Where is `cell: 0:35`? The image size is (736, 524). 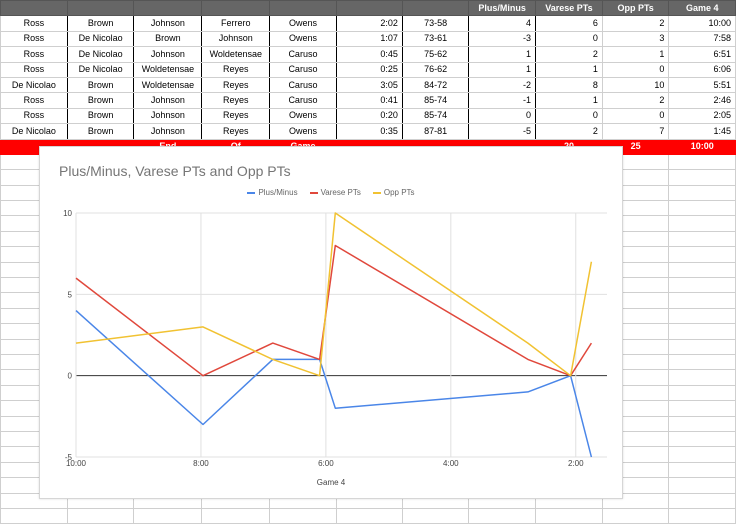
cell: 0:35 is located at coordinates (369, 131).